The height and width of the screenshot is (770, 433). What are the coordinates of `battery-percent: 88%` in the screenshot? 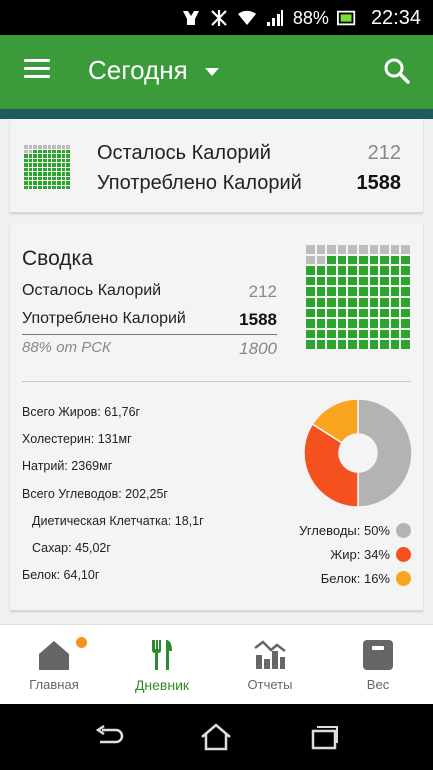 It's located at (310, 17).